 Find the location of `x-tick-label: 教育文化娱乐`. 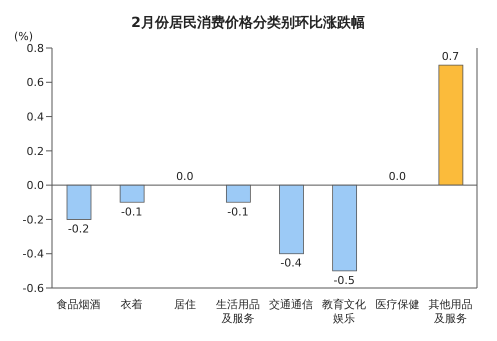

x-tick-label: 教育文化娱乐 is located at coordinates (344, 311).